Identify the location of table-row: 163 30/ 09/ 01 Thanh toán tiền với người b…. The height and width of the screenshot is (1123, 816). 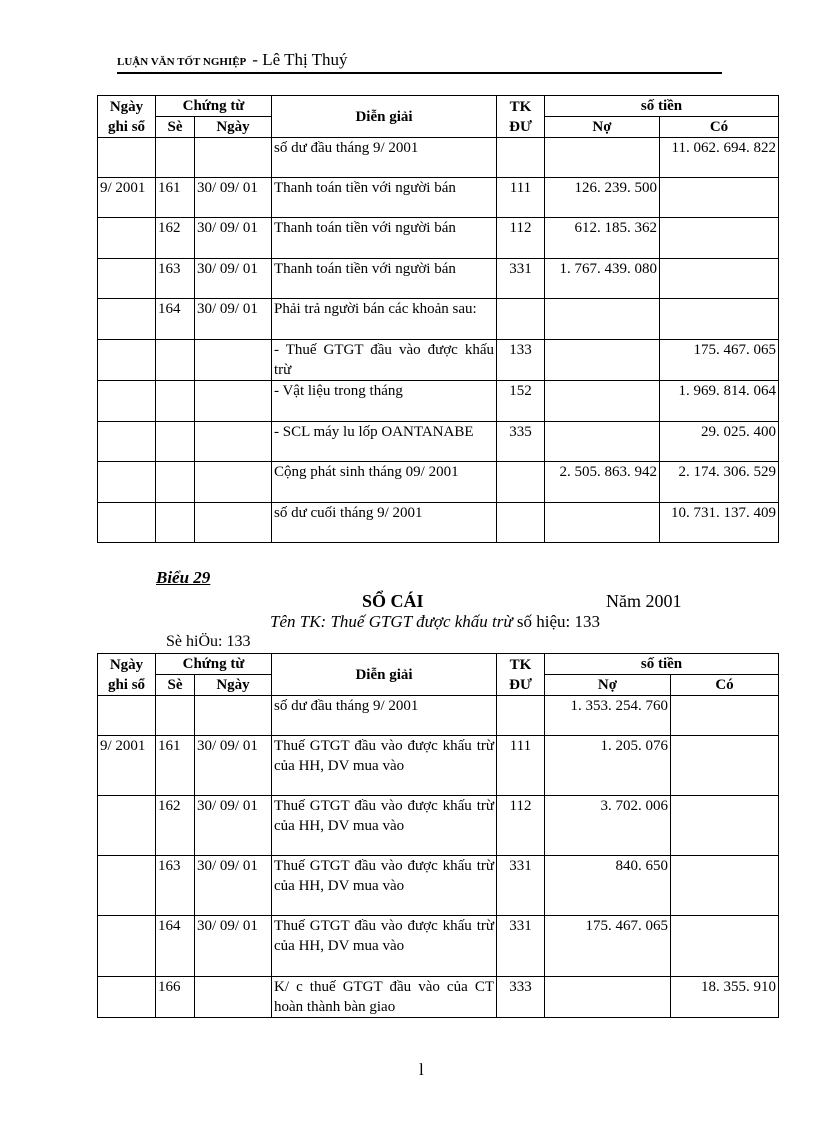
(438, 278).